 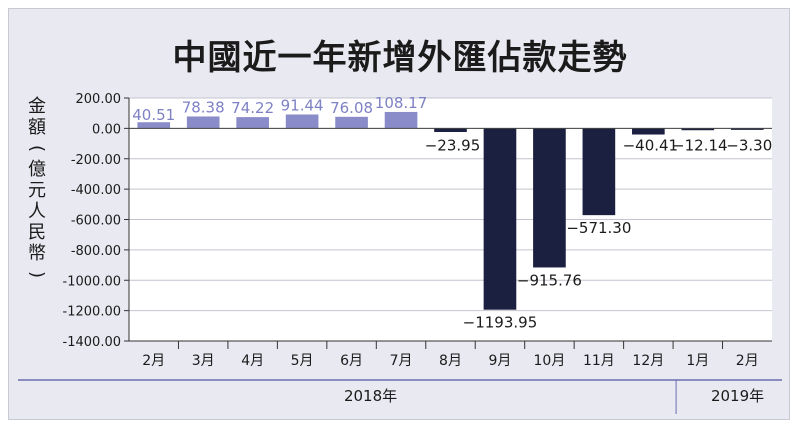 What do you see at coordinates (203, 107) in the screenshot?
I see `data-label: 78.38` at bounding box center [203, 107].